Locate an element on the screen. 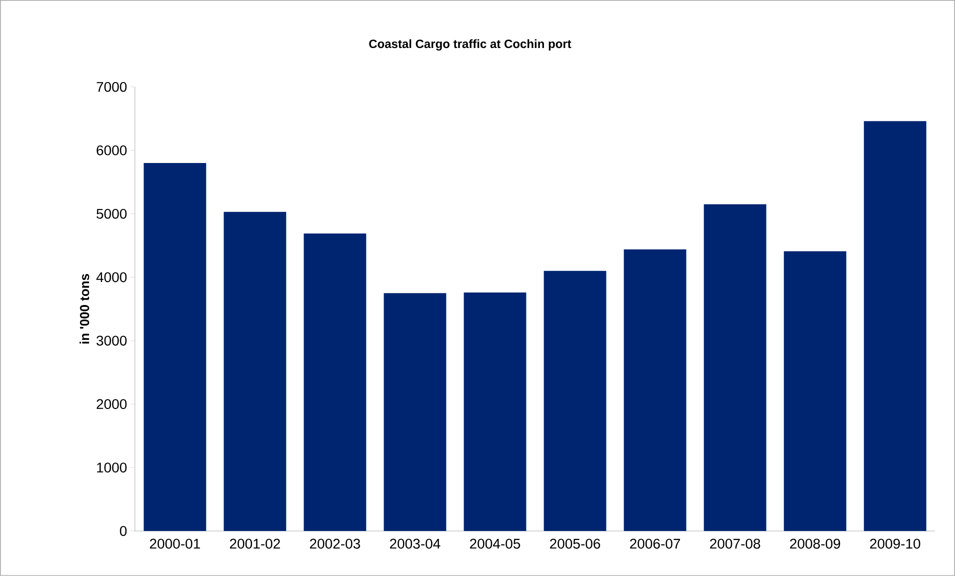  x-tick-label: 2000-01 is located at coordinates (175, 543).